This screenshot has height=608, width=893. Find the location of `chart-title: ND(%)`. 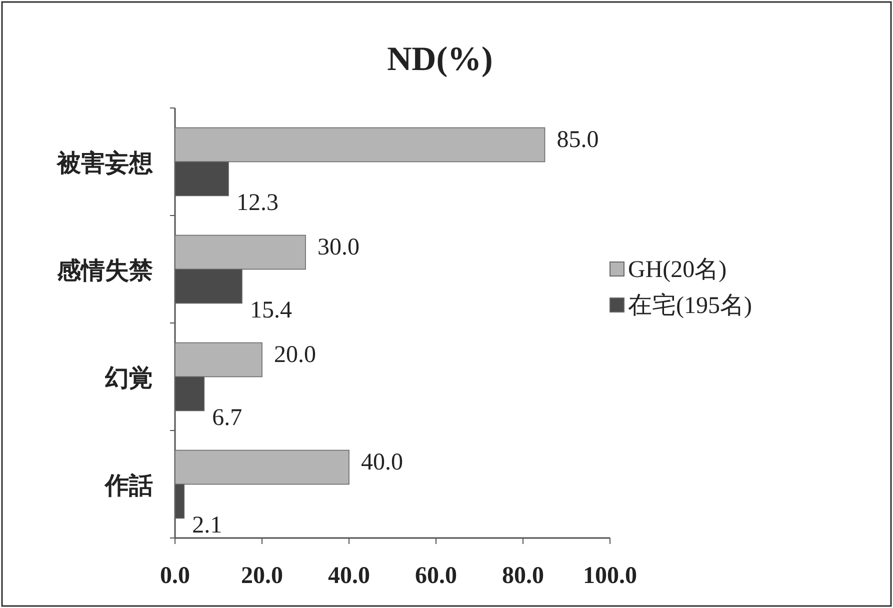

chart-title: ND(%) is located at coordinates (440, 59).